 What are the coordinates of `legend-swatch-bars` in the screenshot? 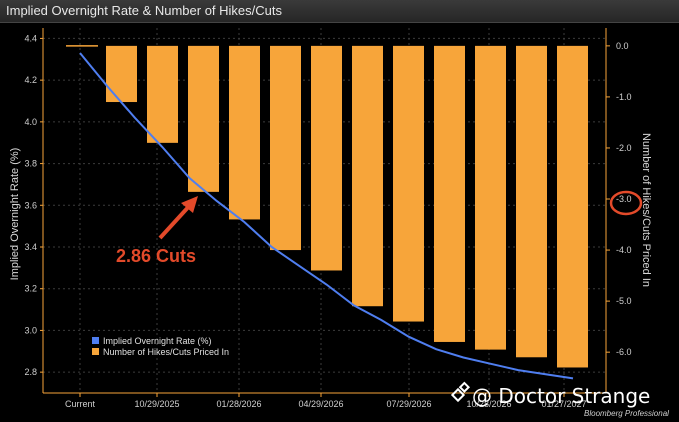 It's located at (95, 351).